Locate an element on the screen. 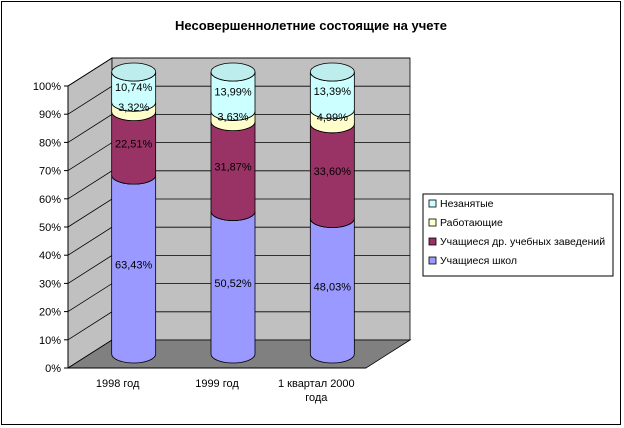 This screenshot has width=624, height=428. legend-label: Учащиеся др. учебных заведений is located at coordinates (522, 242).